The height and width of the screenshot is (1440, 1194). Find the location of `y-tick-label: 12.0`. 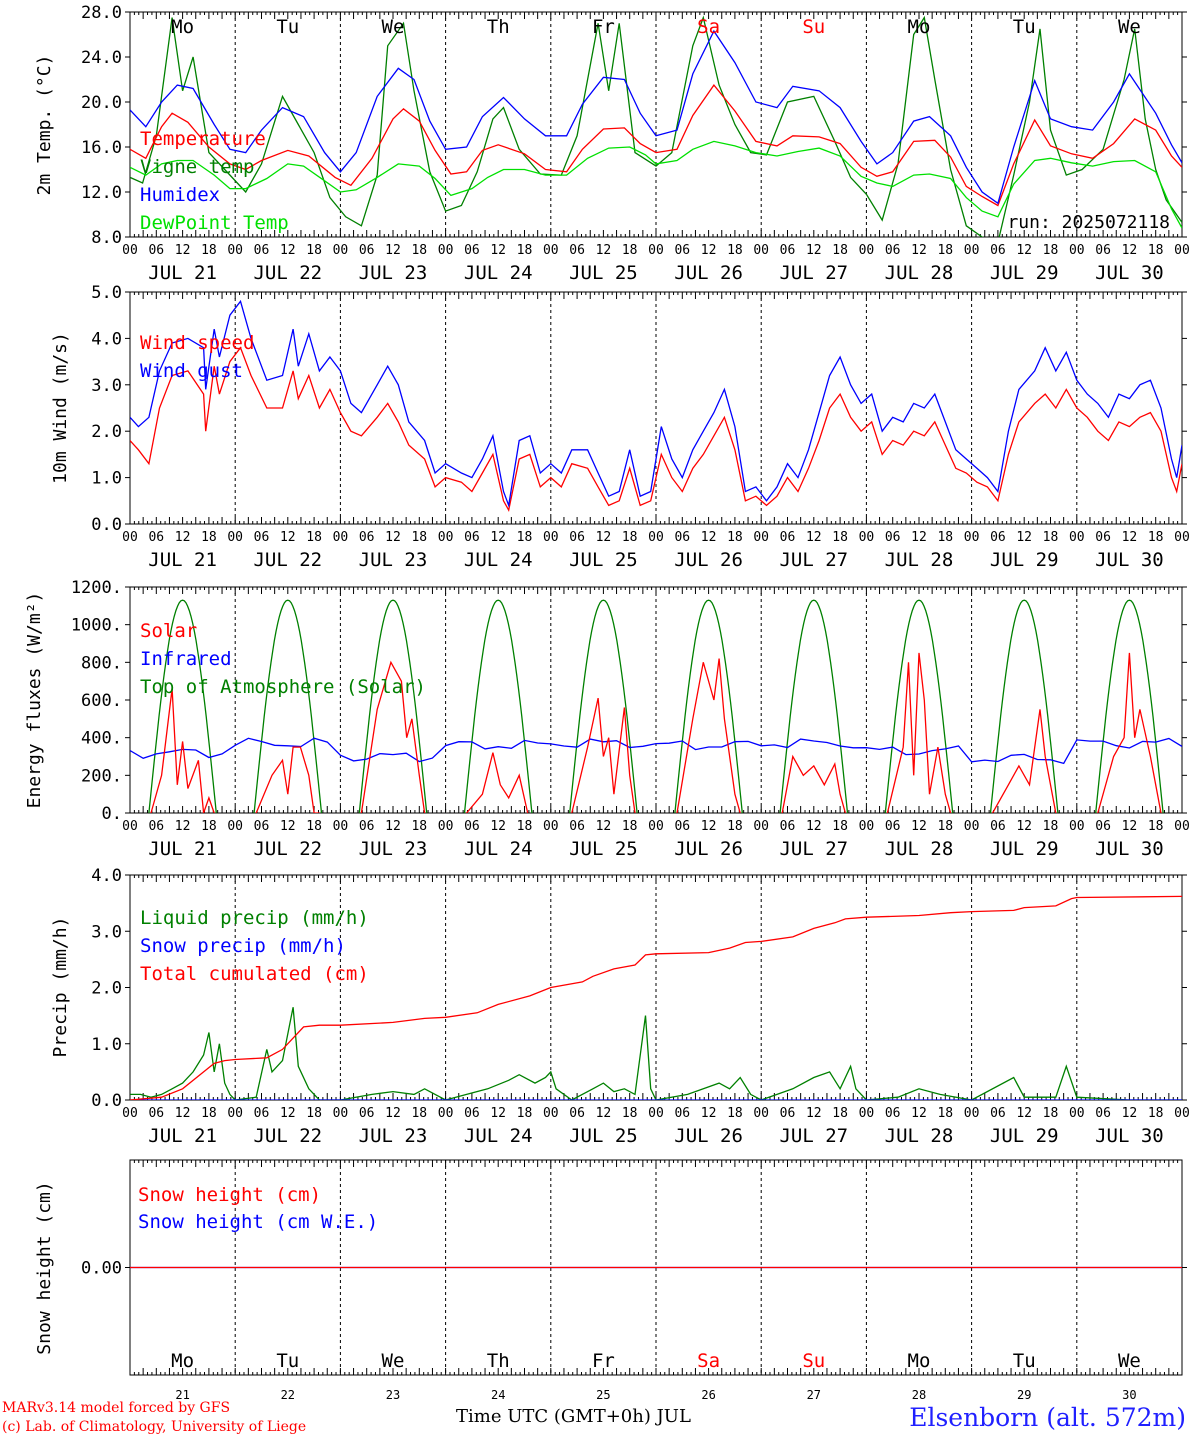

y-tick-label: 12.0 is located at coordinates (101, 193).